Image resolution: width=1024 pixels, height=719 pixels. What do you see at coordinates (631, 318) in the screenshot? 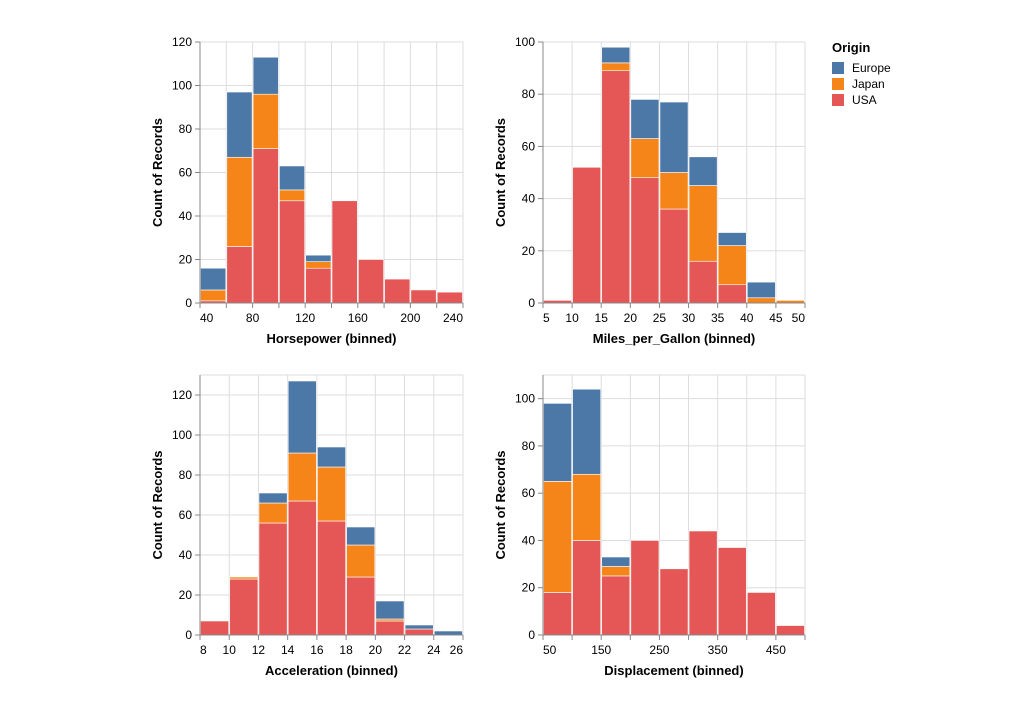
I see `x-tick-label: 20` at bounding box center [631, 318].